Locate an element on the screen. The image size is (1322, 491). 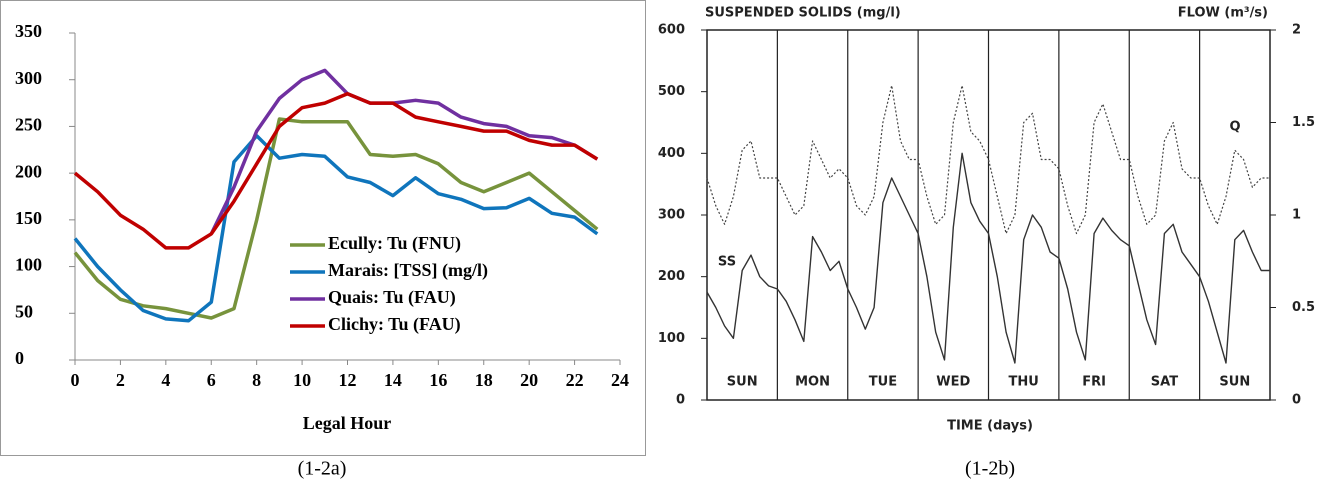
y2-tick-label: 1.5 is located at coordinates (1303, 122).